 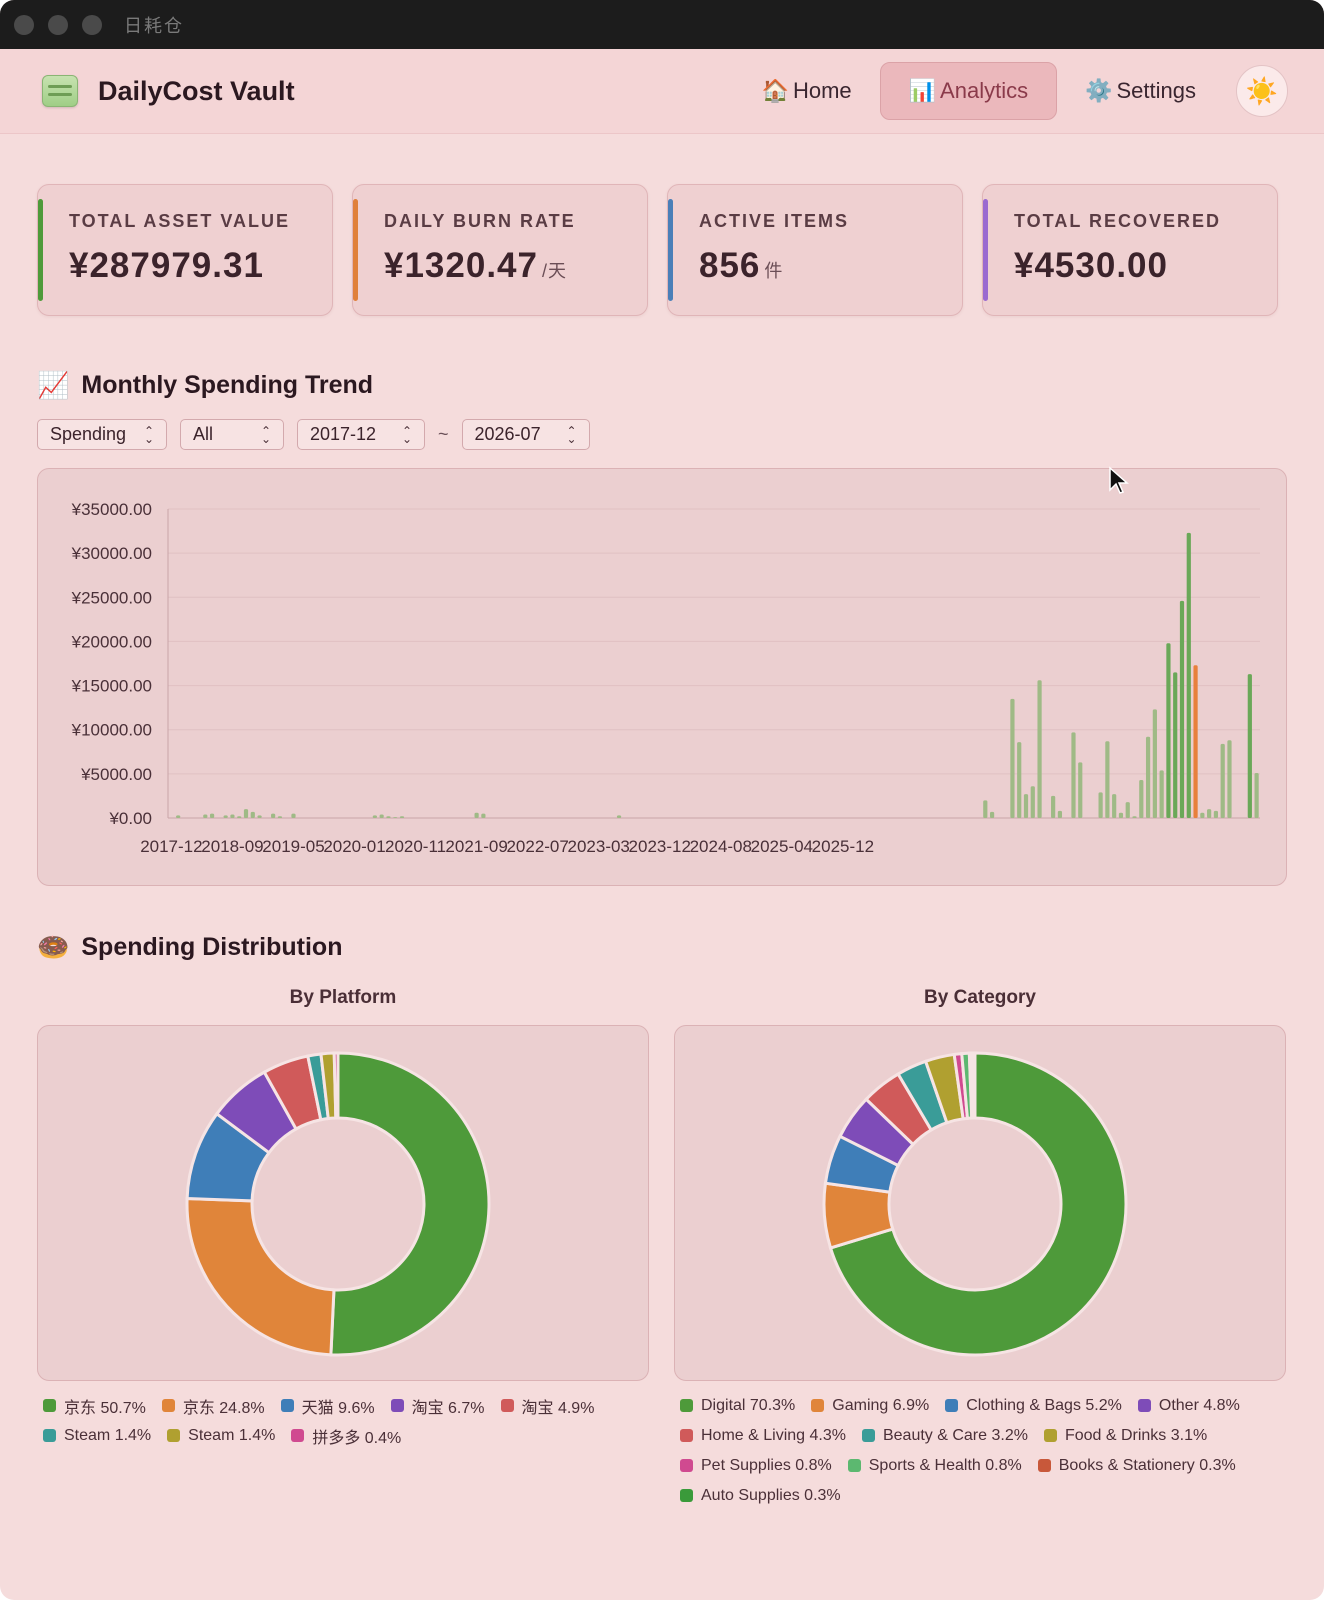 What do you see at coordinates (437, 1406) in the screenshot?
I see `legend-item: 淘宝 6.7%` at bounding box center [437, 1406].